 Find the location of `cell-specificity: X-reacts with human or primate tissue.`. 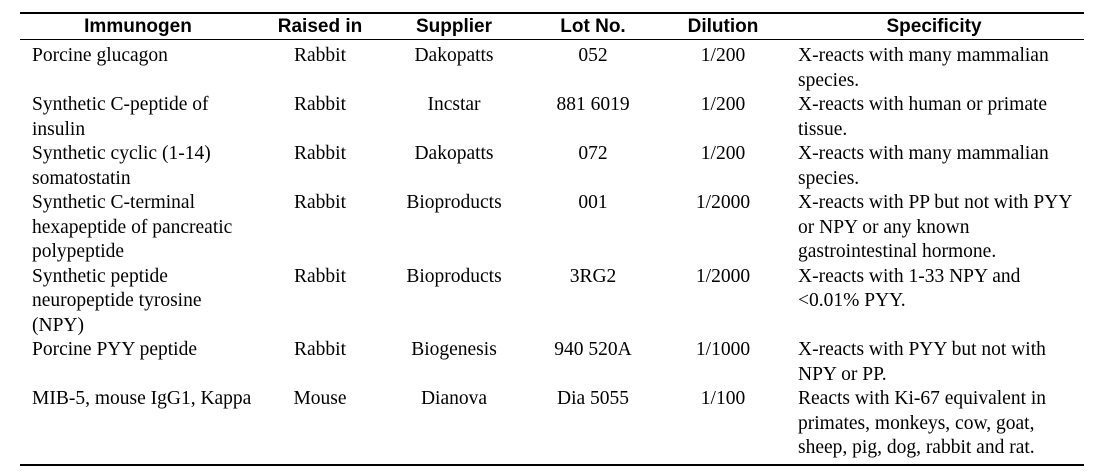

cell-specificity: X-reacts with human or primate tissue. is located at coordinates (923, 117).